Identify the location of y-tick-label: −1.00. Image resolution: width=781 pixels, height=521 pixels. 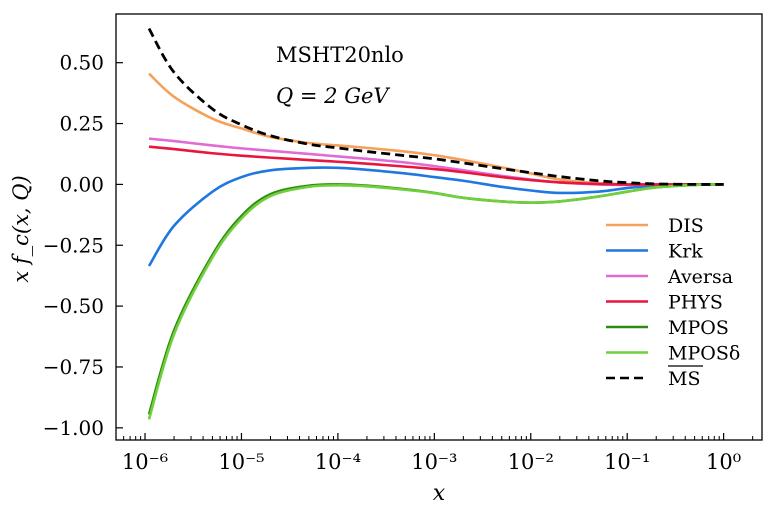
(73, 428).